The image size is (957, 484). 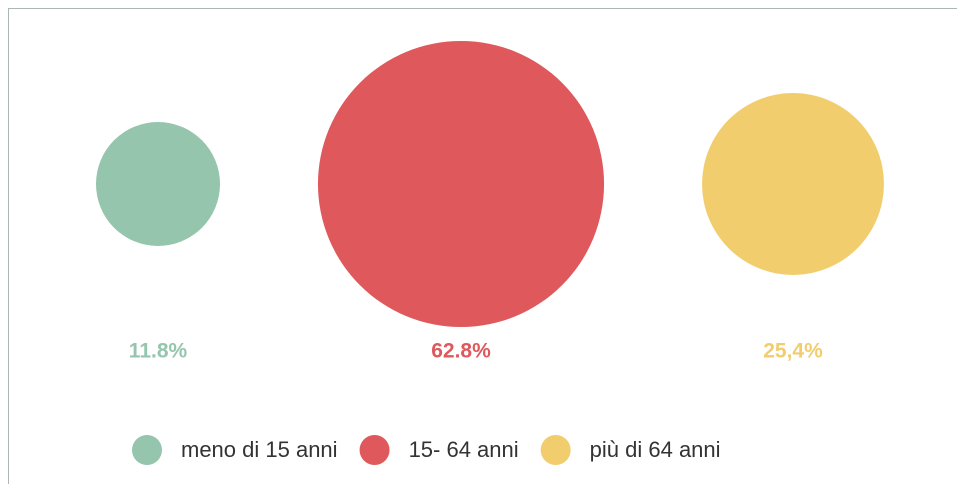 What do you see at coordinates (464, 449) in the screenshot?
I see `legend-label: 15- 64 anni` at bounding box center [464, 449].